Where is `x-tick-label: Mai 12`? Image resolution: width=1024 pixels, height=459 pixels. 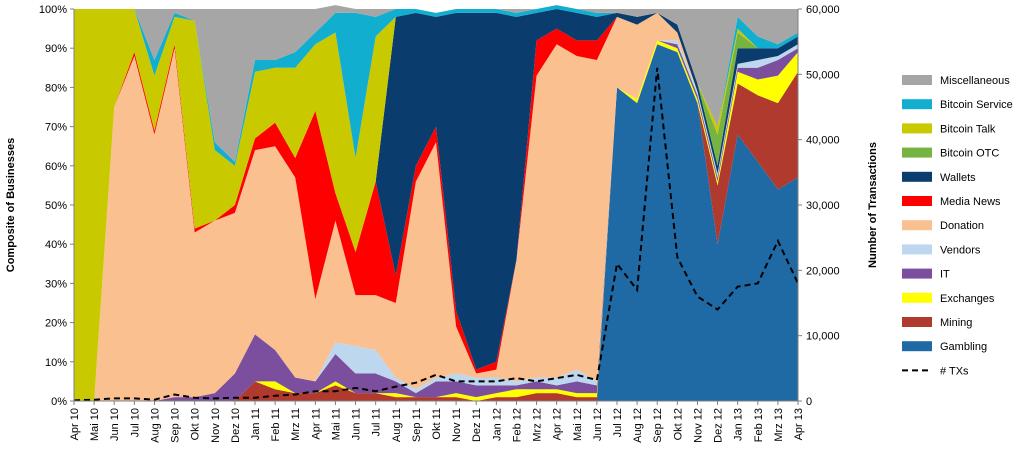
x-tick-label: Mai 12 is located at coordinates (578, 424).